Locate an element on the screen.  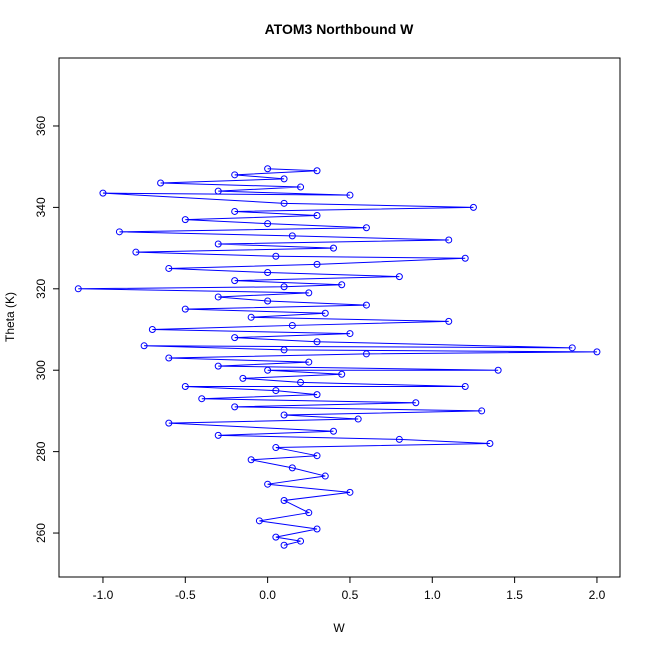
chart-title: ATOM3 Northbound W is located at coordinates (340, 29).